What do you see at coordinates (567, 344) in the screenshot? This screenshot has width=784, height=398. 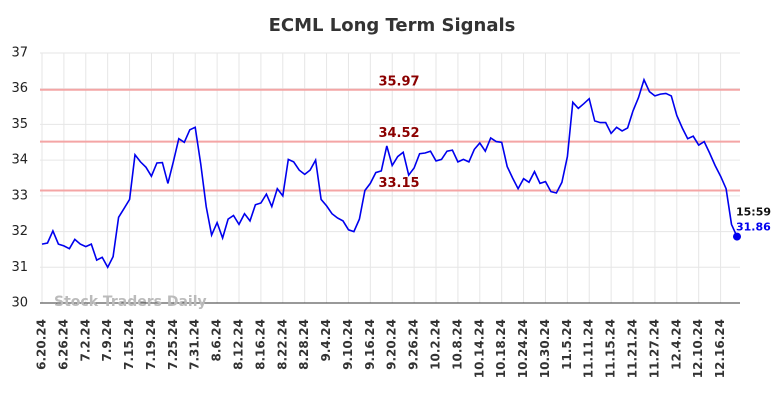 I see `x-tick-label: 11.5.24` at bounding box center [567, 344].